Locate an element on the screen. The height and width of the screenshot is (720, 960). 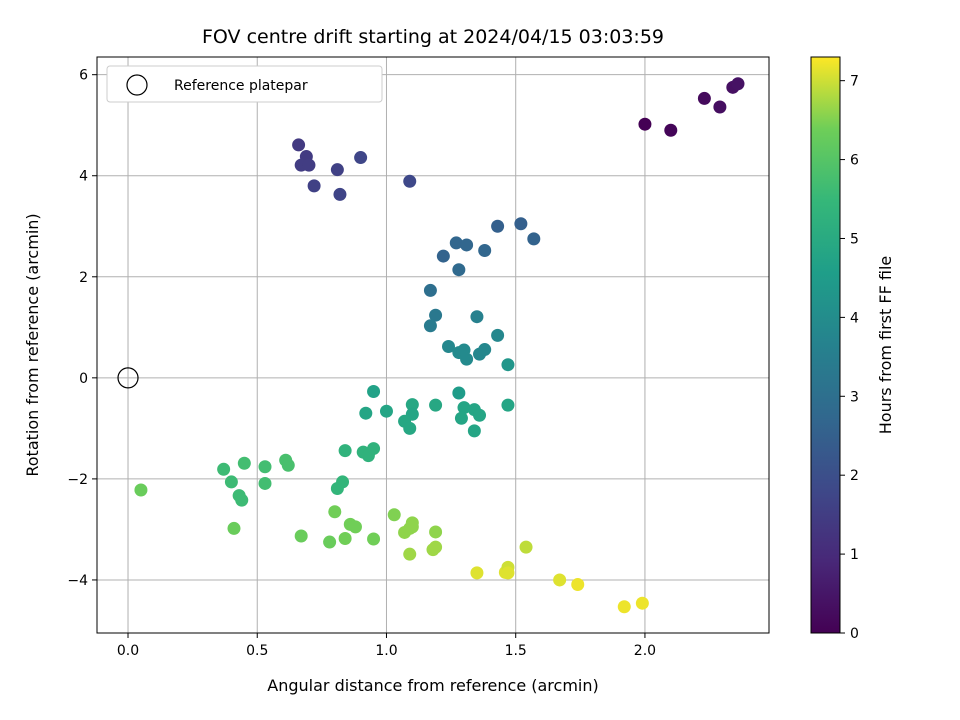
y-tick-label: 4 is located at coordinates (83, 177).